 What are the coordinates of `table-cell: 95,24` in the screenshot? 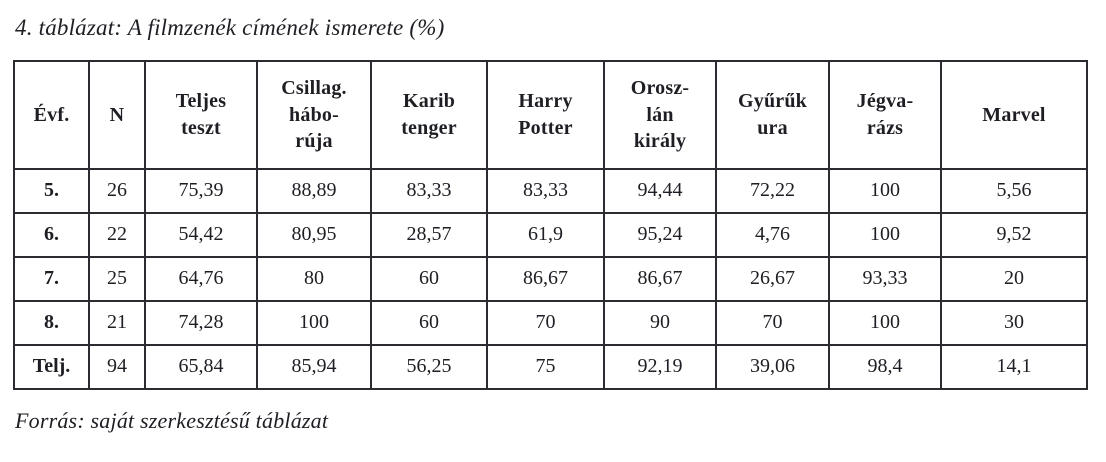 It's located at (660, 234).